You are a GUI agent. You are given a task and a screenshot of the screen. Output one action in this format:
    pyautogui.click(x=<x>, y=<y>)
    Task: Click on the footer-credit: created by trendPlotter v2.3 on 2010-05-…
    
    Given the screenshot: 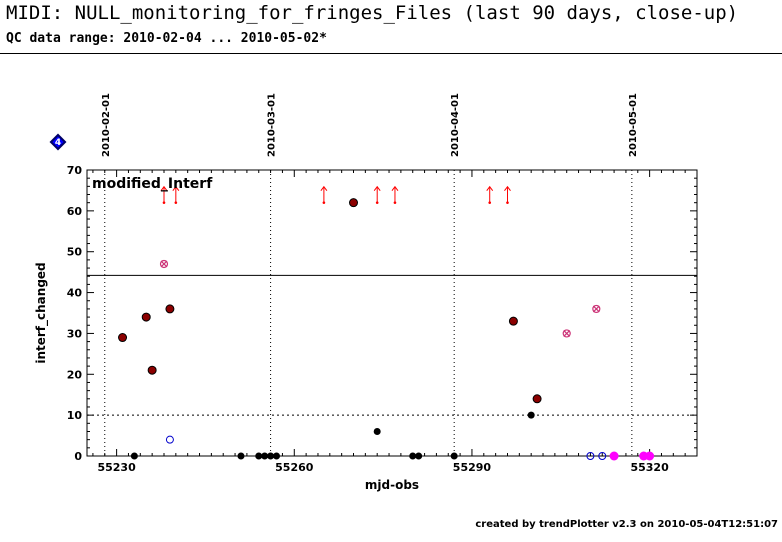 What is the action you would take?
    pyautogui.click(x=626, y=524)
    